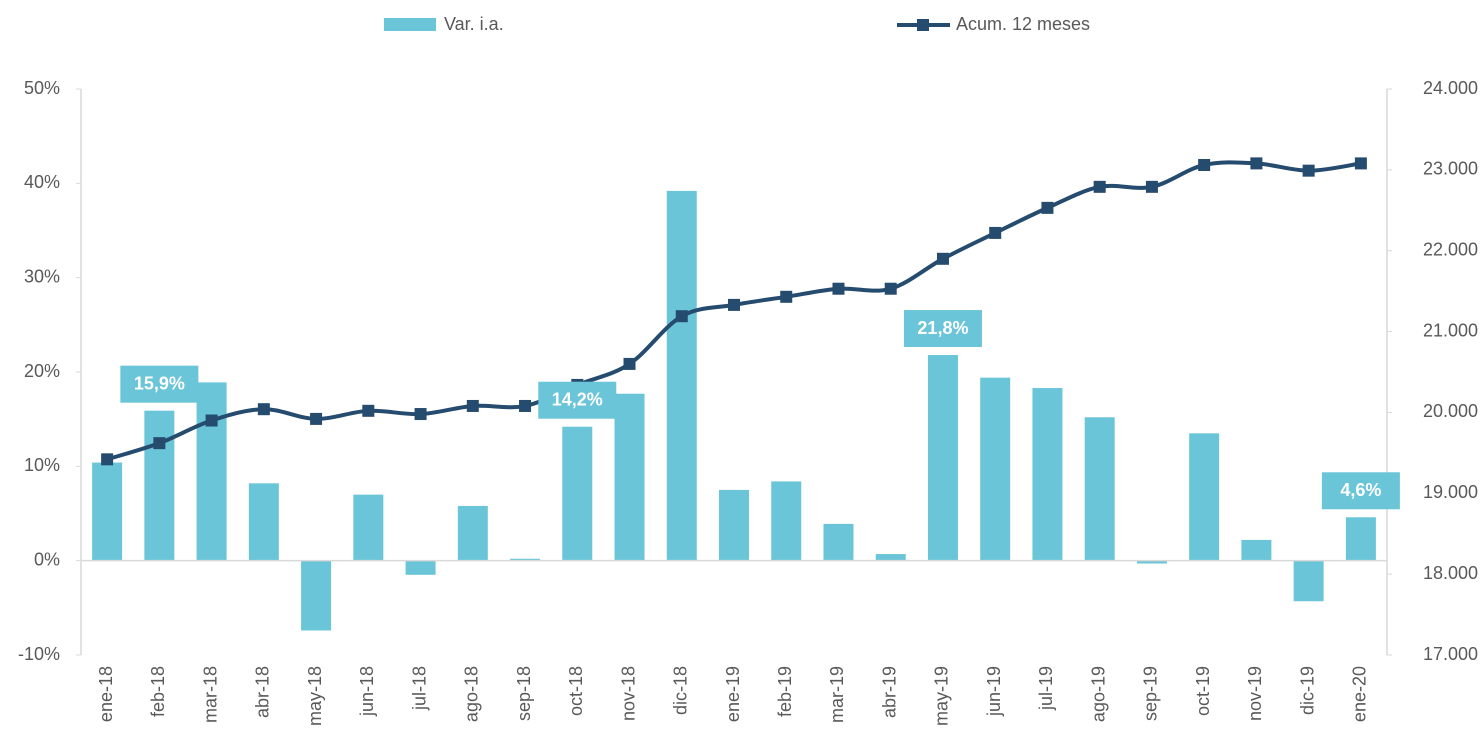 Image resolution: width=1482 pixels, height=741 pixels. I want to click on x-tick-label: sep-18, so click(524, 693).